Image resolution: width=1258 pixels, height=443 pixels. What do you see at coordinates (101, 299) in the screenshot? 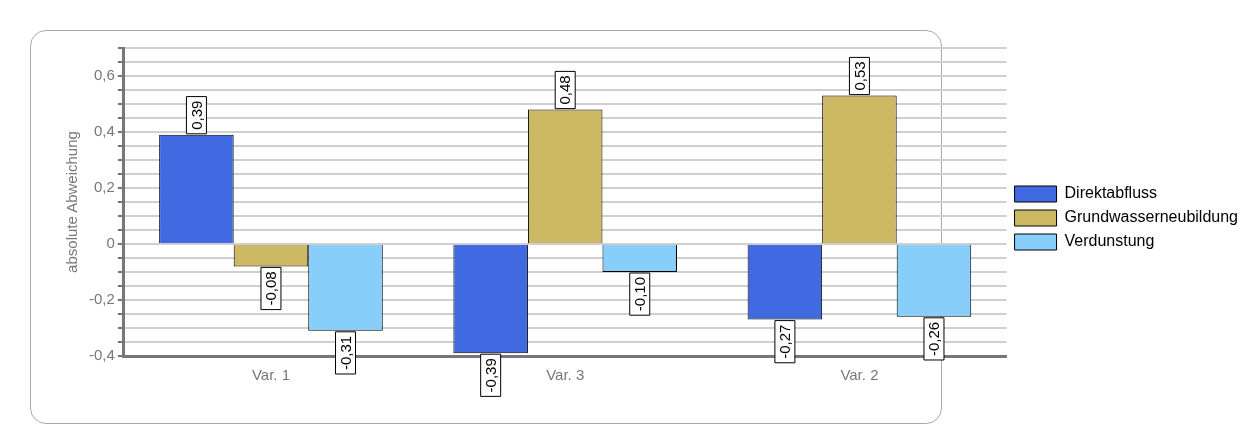
I see `y-tick-label: -0,2` at bounding box center [101, 299].